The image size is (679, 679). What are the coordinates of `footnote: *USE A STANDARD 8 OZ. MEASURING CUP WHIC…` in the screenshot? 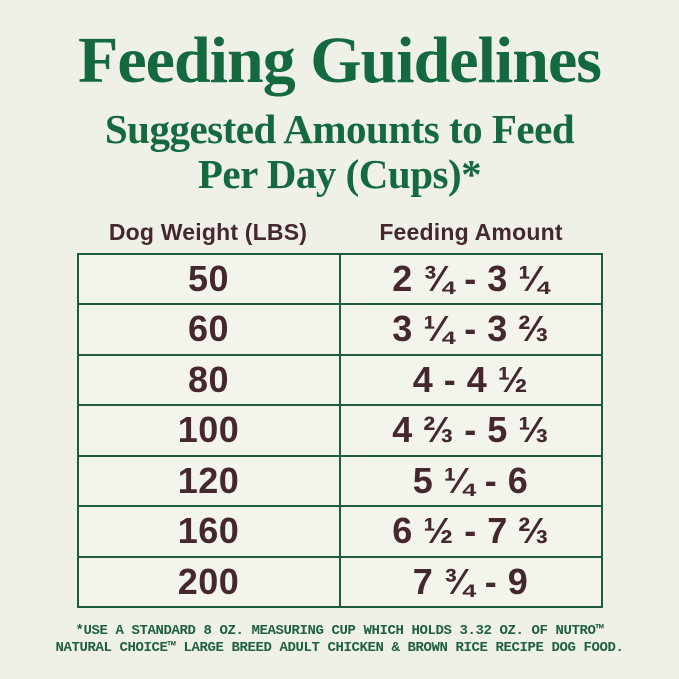 It's located at (339, 640).